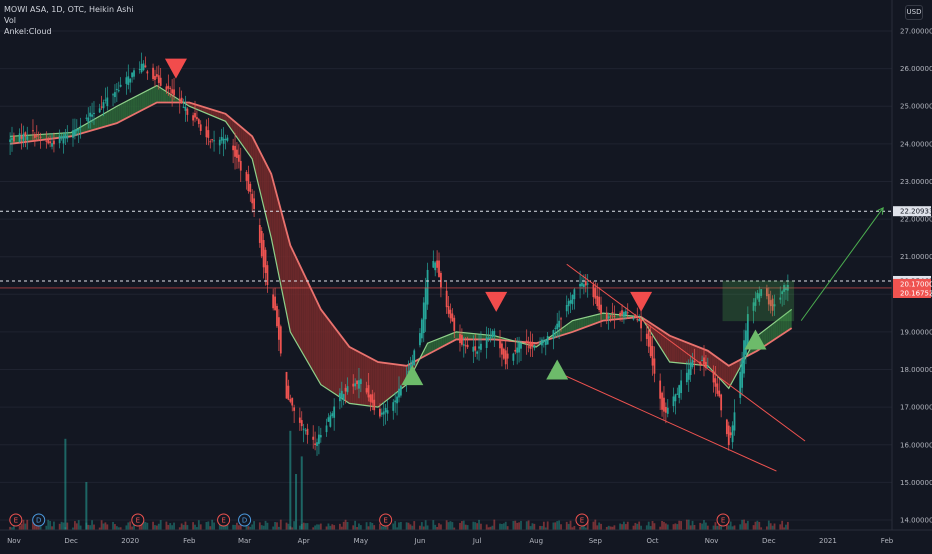 This screenshot has width=932, height=554. What do you see at coordinates (69, 31) in the screenshot?
I see `legend-indicator: Ankel:Cloud` at bounding box center [69, 31].